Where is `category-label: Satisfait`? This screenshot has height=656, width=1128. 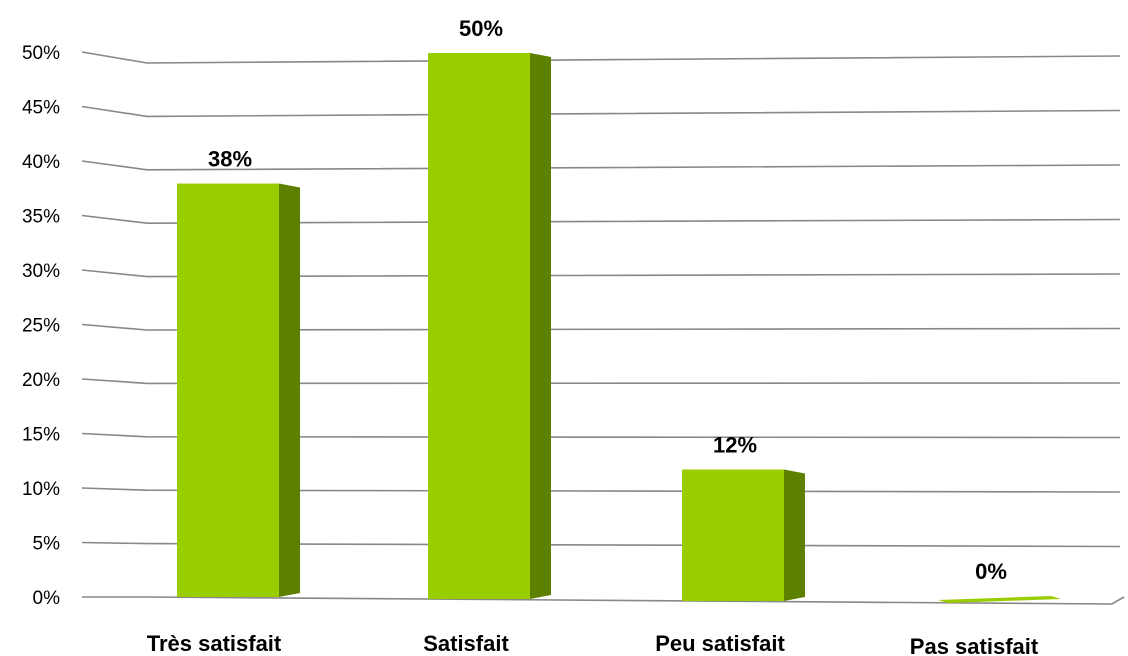
category-label: Satisfait is located at coordinates (466, 643).